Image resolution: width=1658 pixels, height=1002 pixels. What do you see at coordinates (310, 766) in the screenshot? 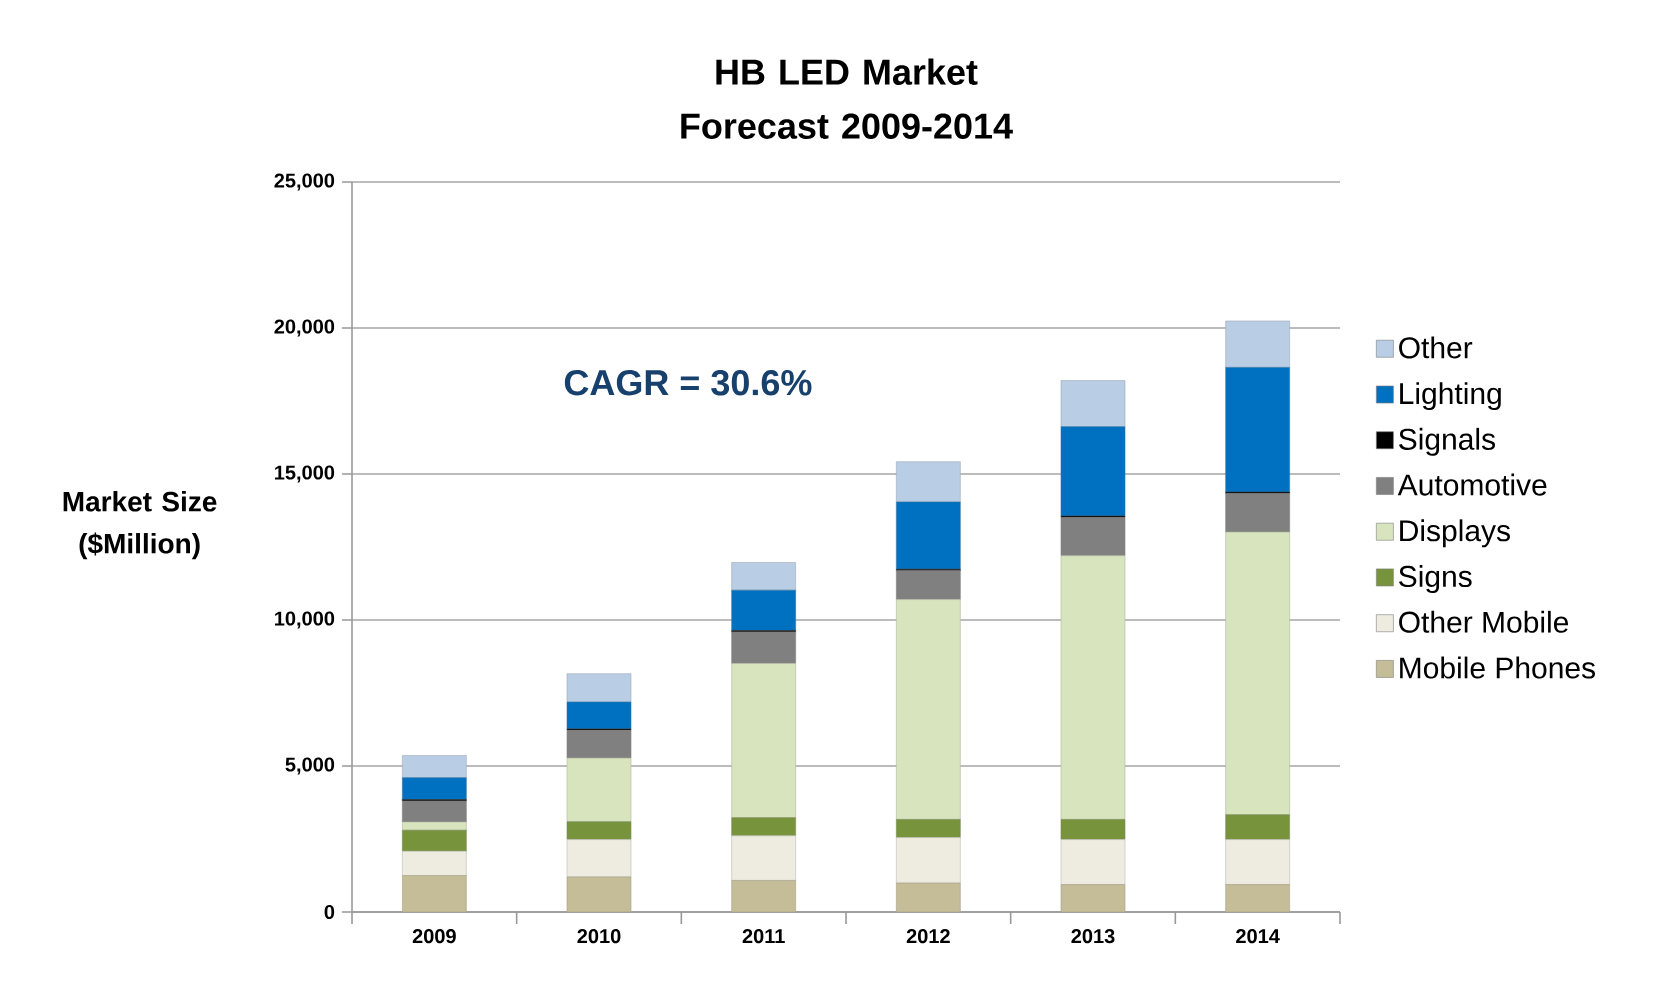
I see `y-tick-label: 5,000` at bounding box center [310, 766].